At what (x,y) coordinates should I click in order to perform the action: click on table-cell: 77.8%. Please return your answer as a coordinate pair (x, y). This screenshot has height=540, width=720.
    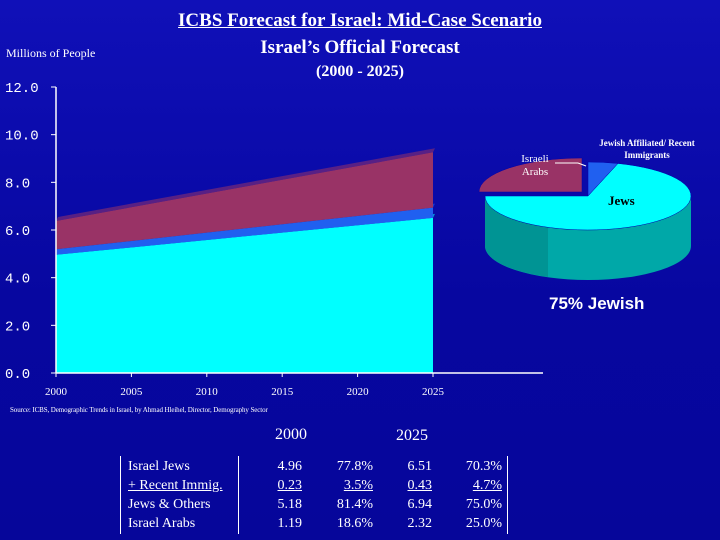
    Looking at the image, I should click on (354, 466).